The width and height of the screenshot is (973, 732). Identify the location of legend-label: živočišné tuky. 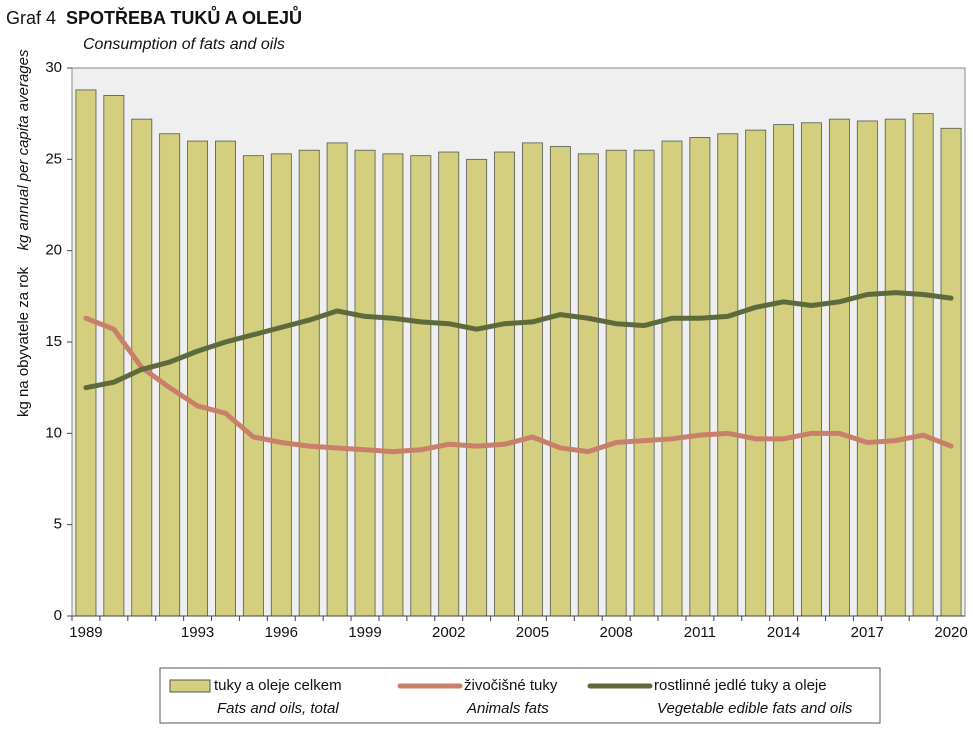
(511, 685).